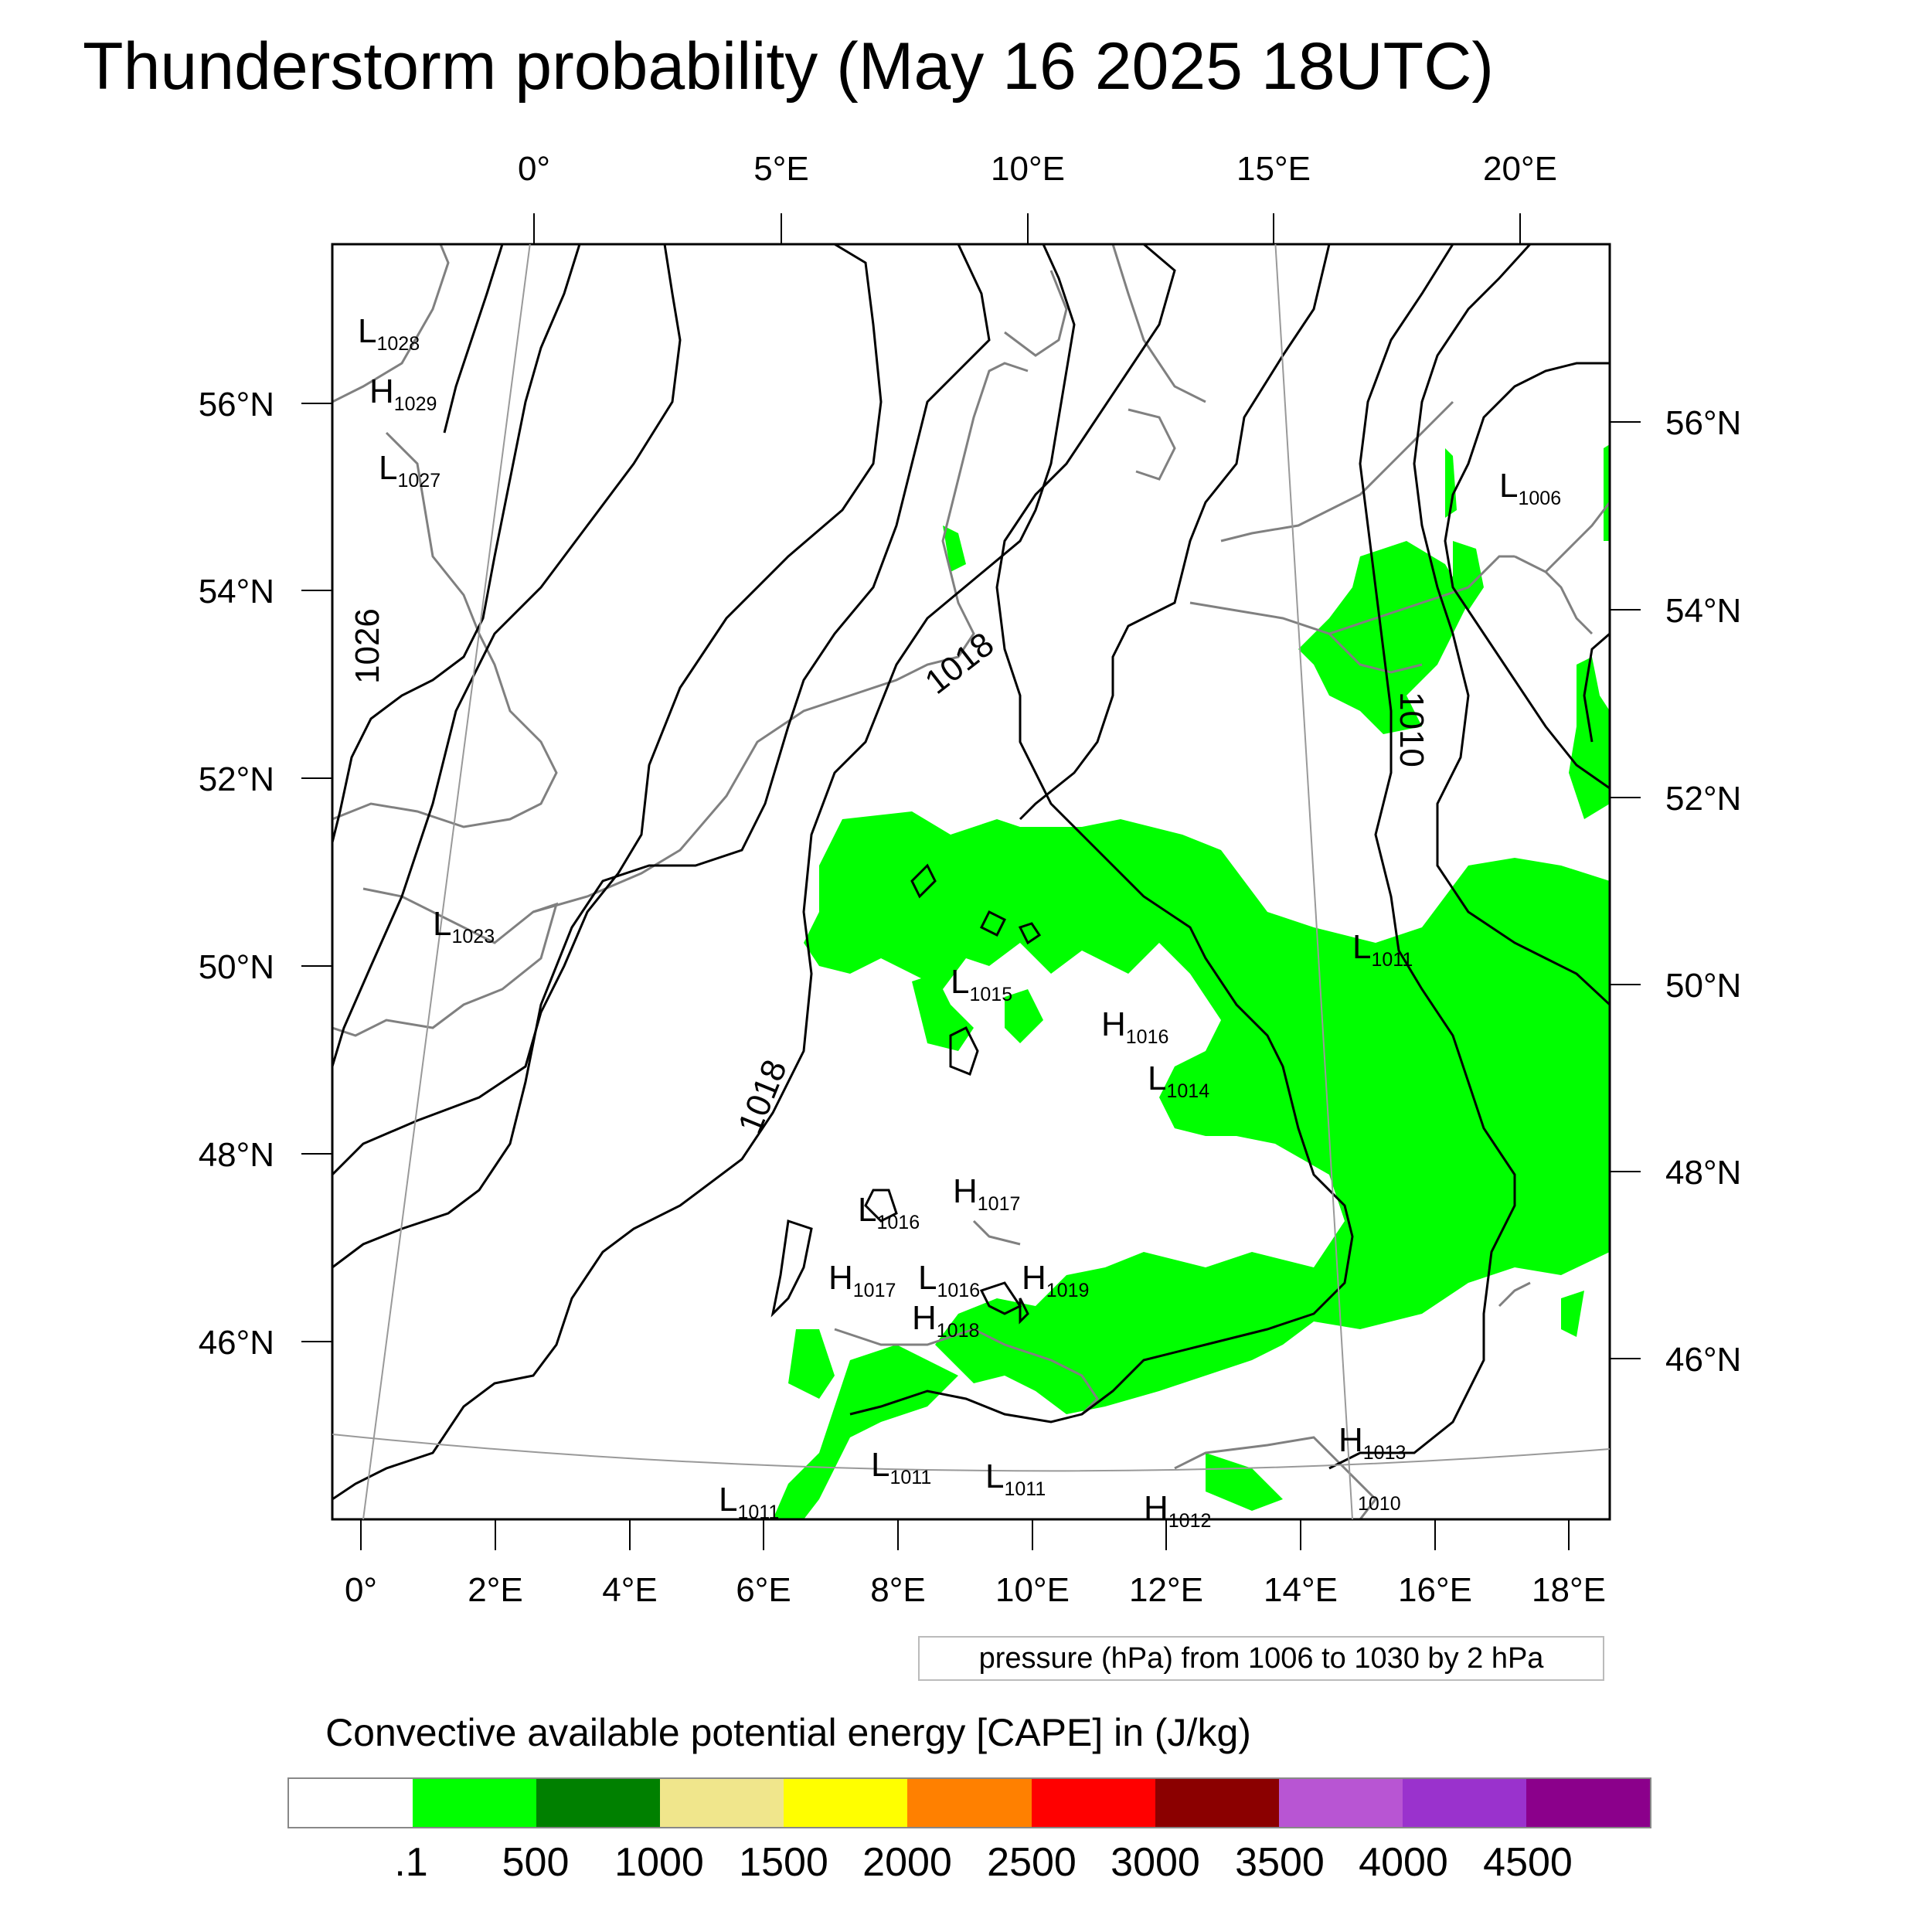  Describe the element at coordinates (1703, 611) in the screenshot. I see `right-lat-label-54n: 54°N` at that location.